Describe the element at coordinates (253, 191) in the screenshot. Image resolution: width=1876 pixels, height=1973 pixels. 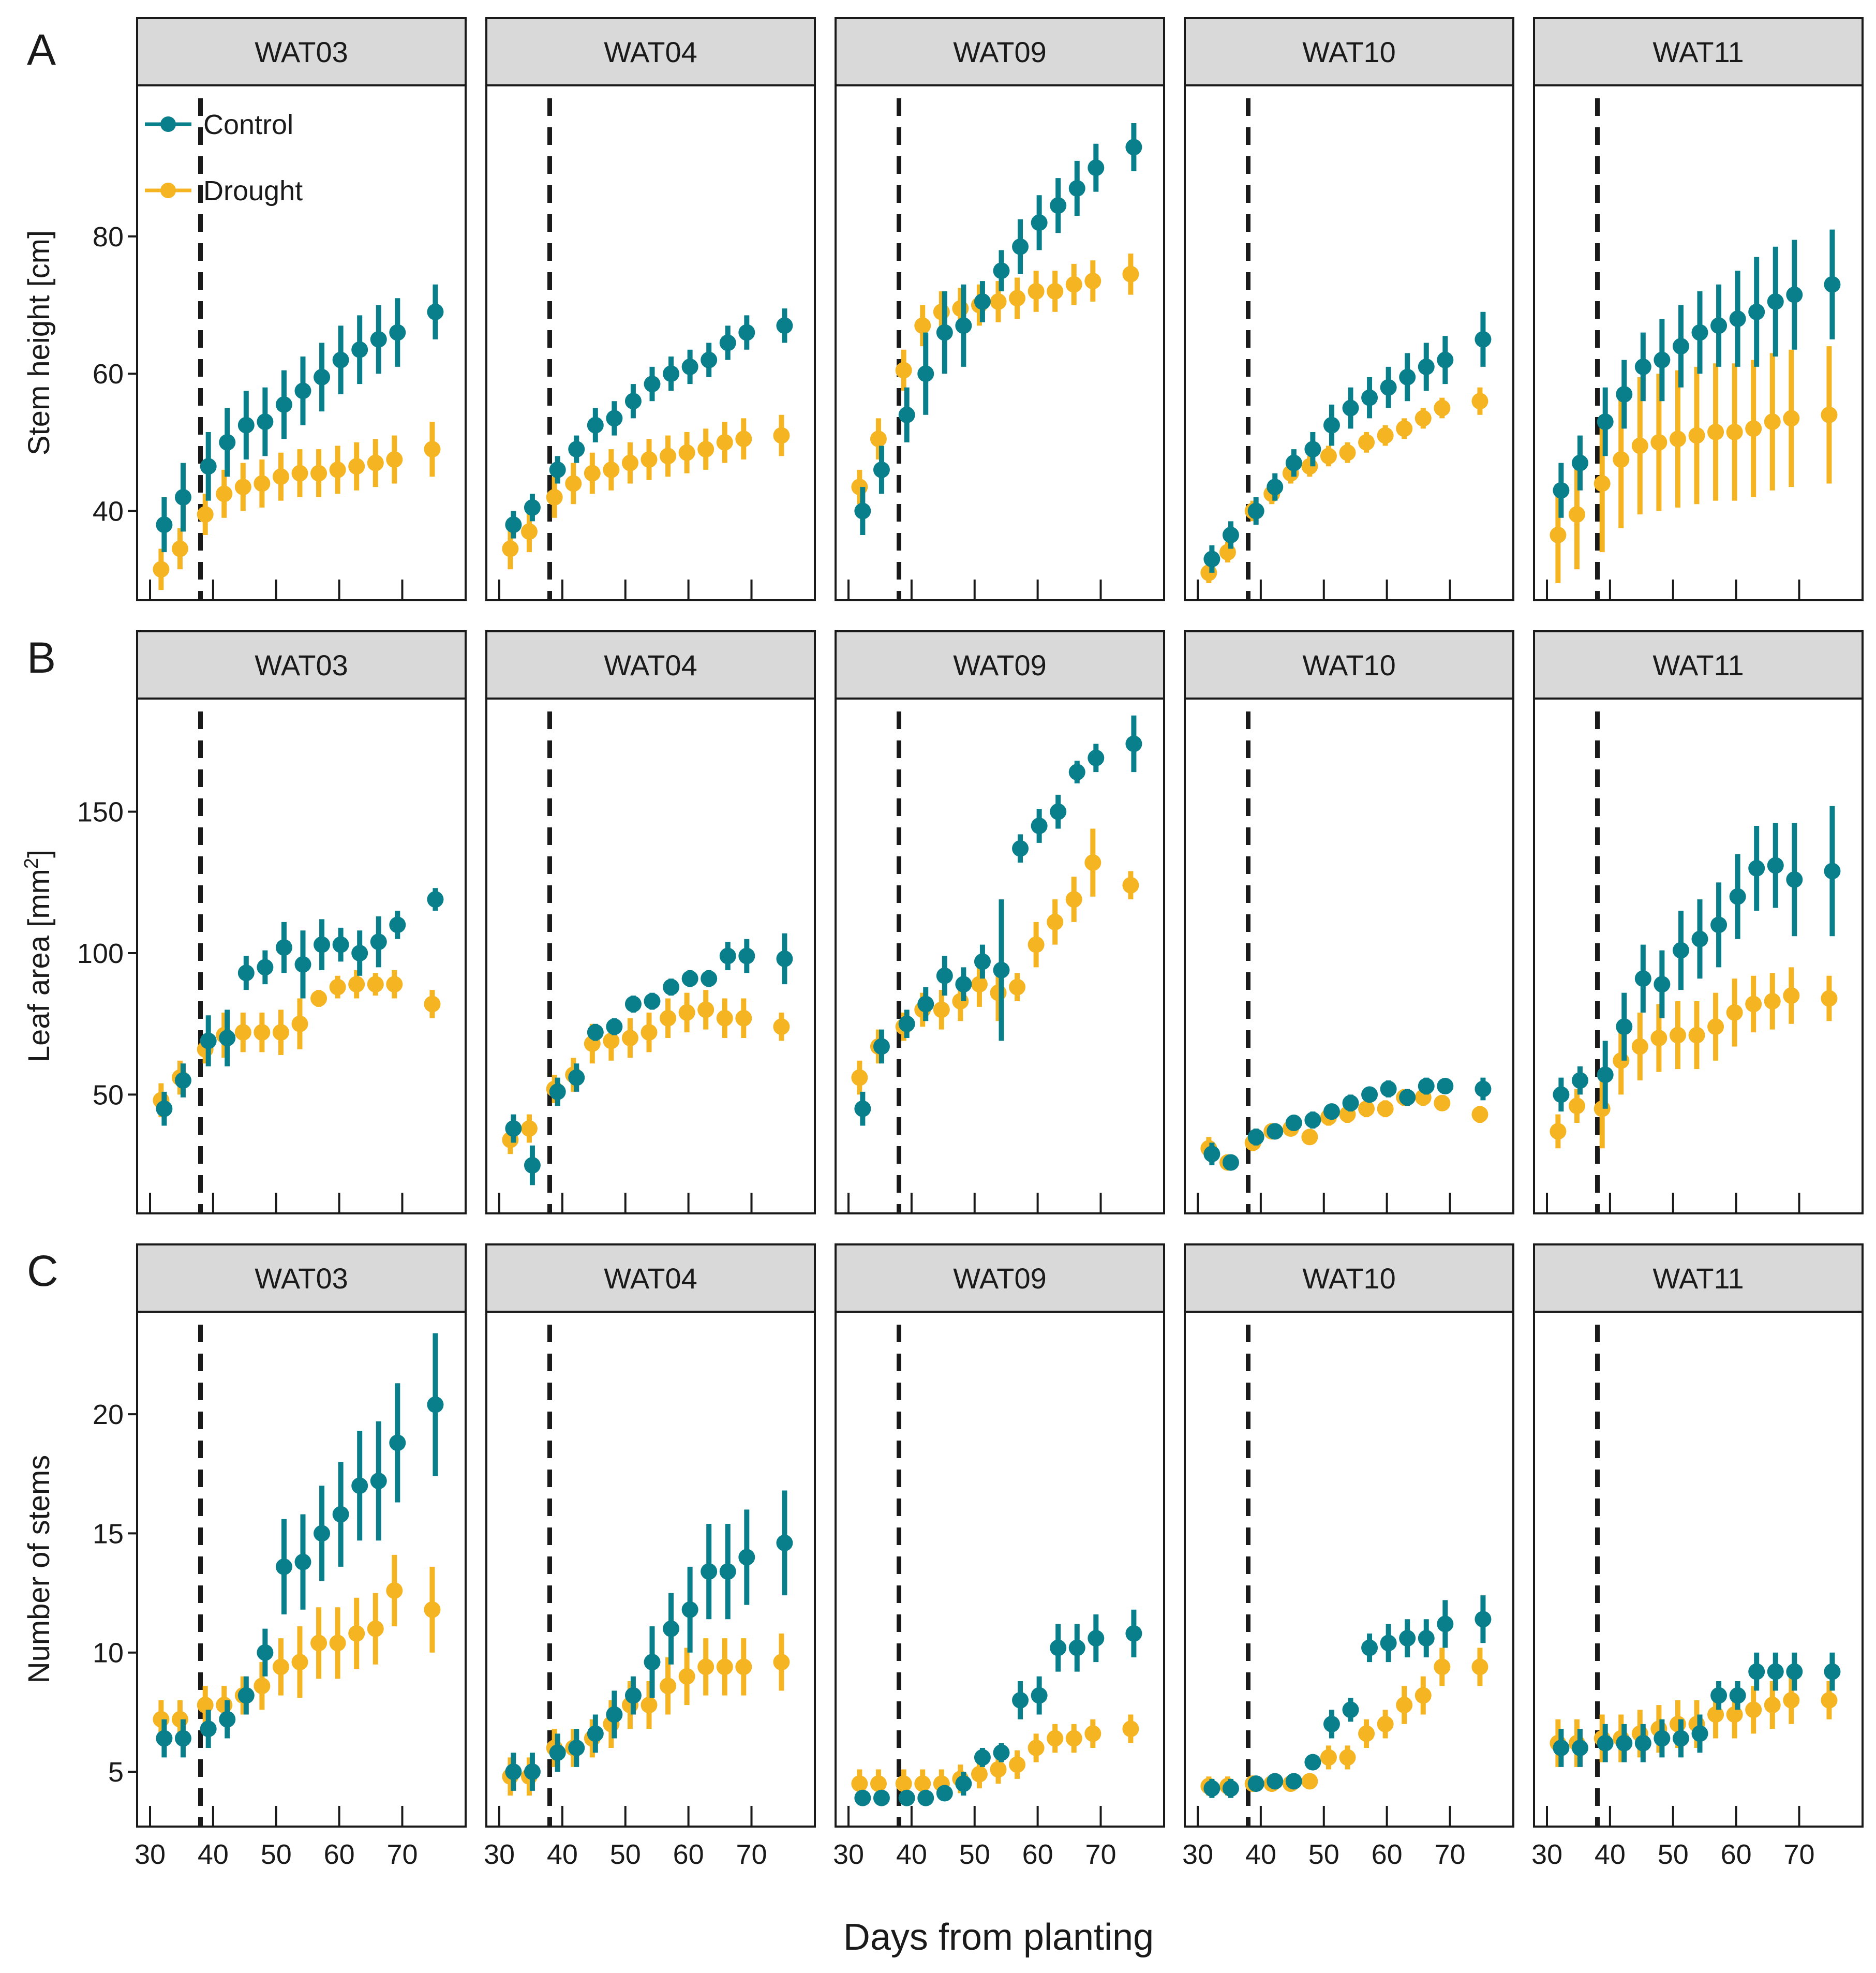
I see `legend-label-drought: Drought` at that location.